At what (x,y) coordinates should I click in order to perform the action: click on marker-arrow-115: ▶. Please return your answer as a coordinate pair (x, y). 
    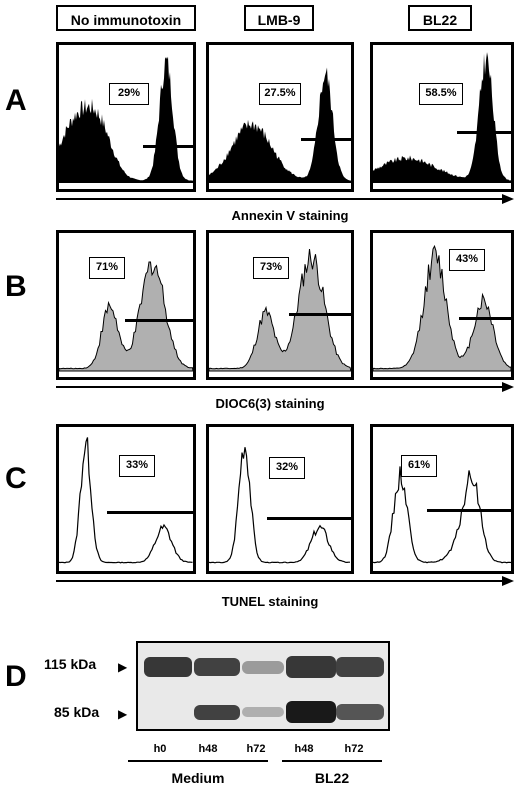
    Looking at the image, I should click on (123, 667).